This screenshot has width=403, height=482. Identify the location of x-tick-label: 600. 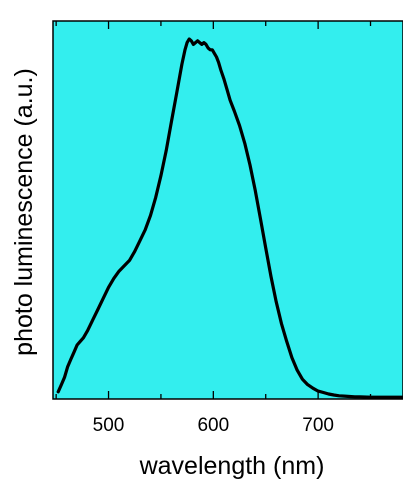
(213, 425).